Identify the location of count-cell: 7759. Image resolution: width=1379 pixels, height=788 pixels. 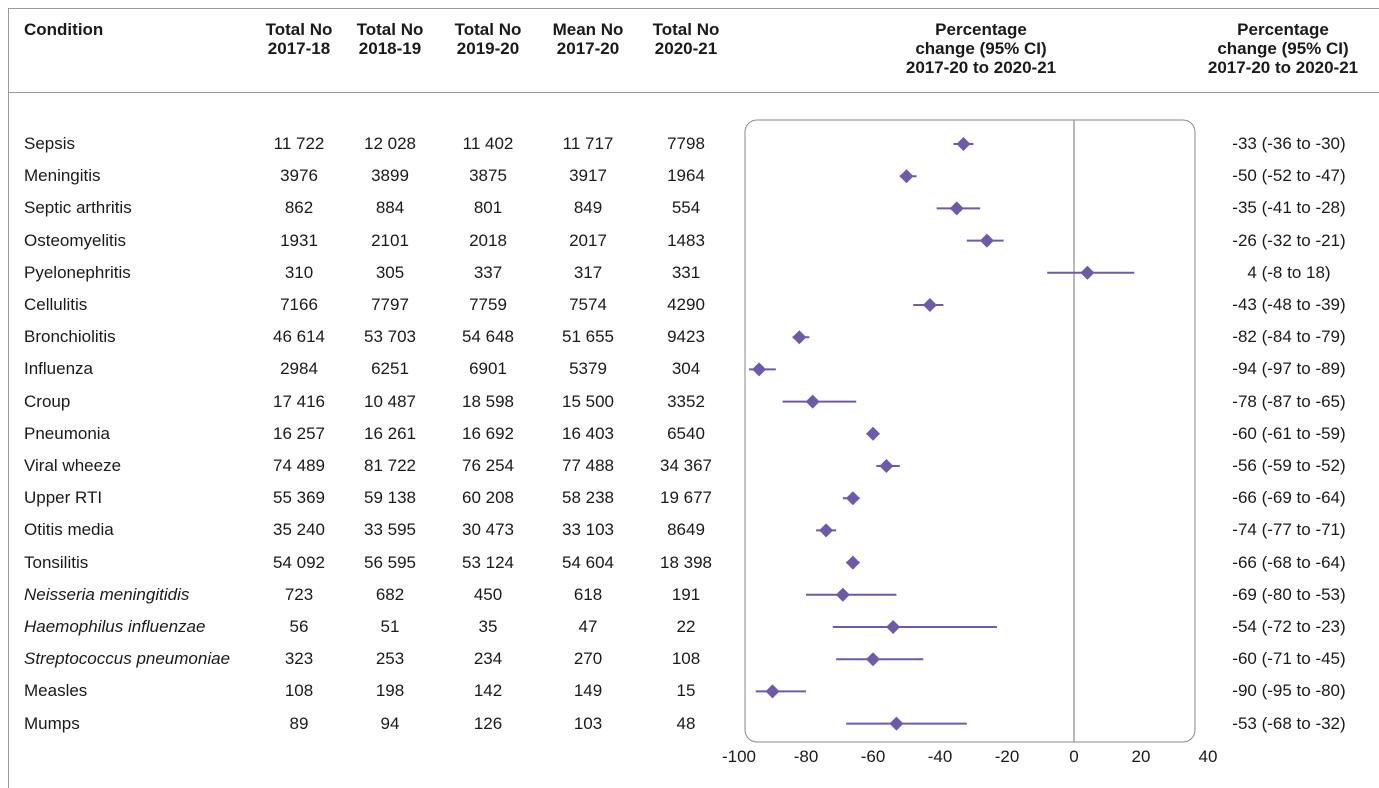
(488, 304).